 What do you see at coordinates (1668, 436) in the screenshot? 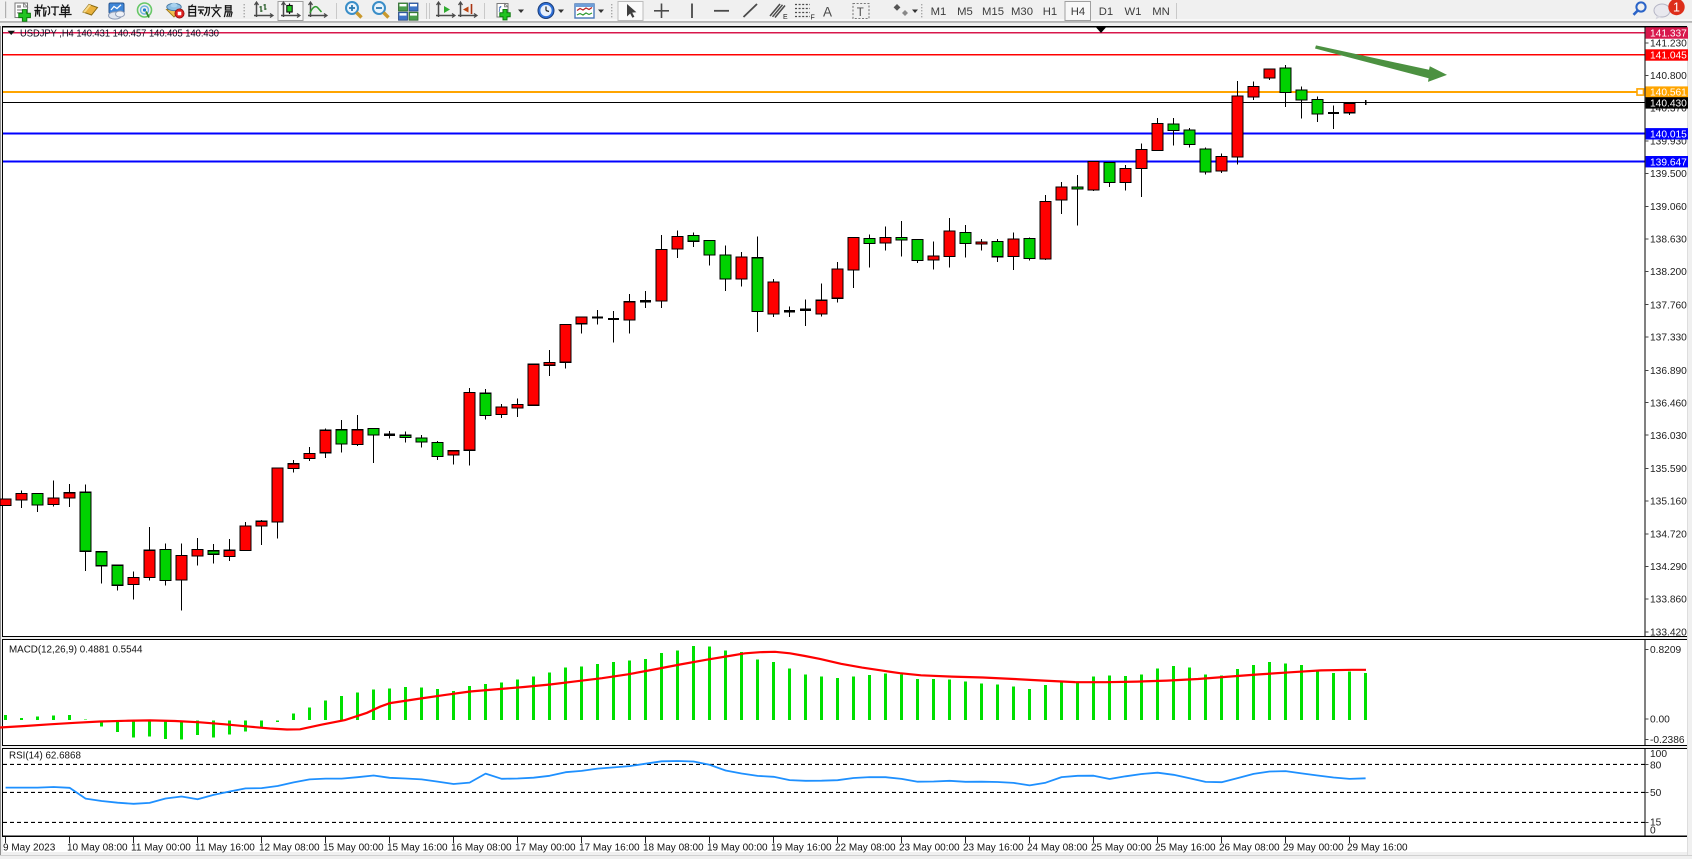
I see `svg-text: 136.030` at bounding box center [1668, 436].